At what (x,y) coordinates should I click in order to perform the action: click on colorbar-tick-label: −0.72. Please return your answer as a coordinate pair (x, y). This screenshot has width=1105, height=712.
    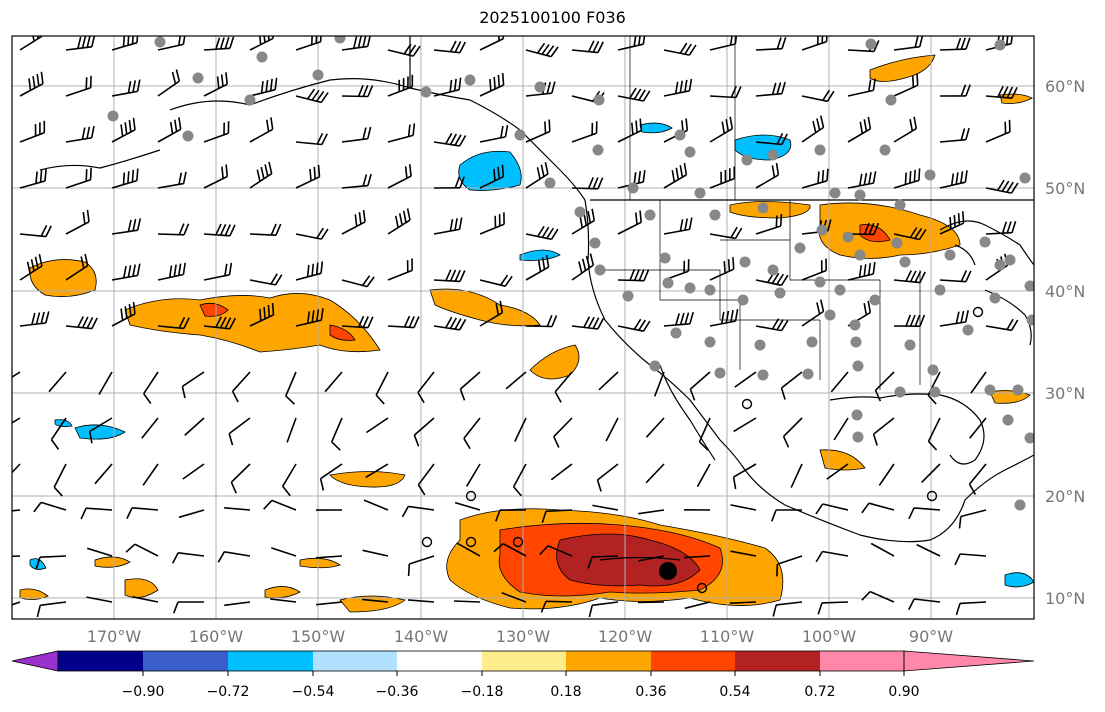
    Looking at the image, I should click on (228, 692).